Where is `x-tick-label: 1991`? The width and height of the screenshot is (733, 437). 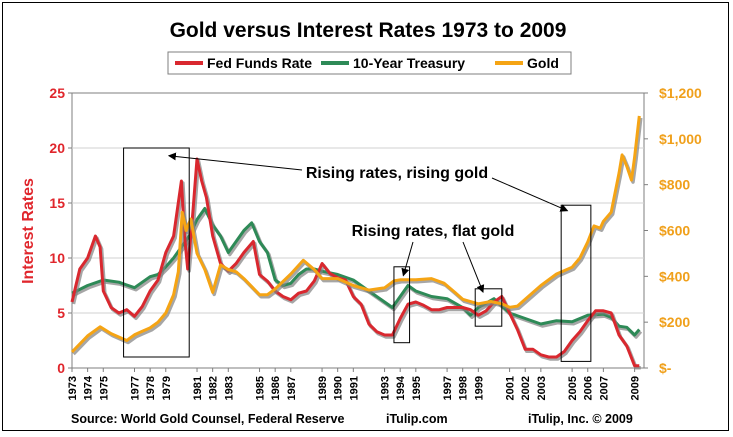 x-tick-label: 1991 is located at coordinates (354, 388).